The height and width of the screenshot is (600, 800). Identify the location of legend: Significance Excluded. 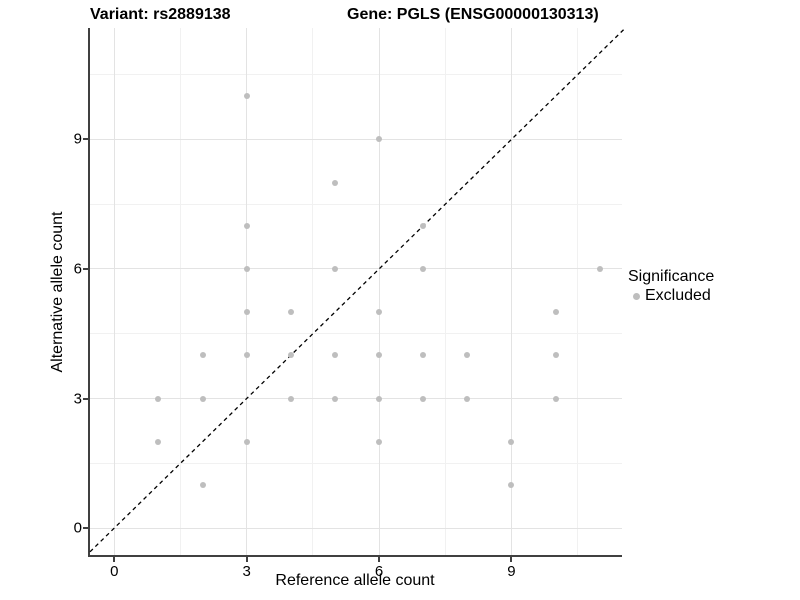
(671, 286).